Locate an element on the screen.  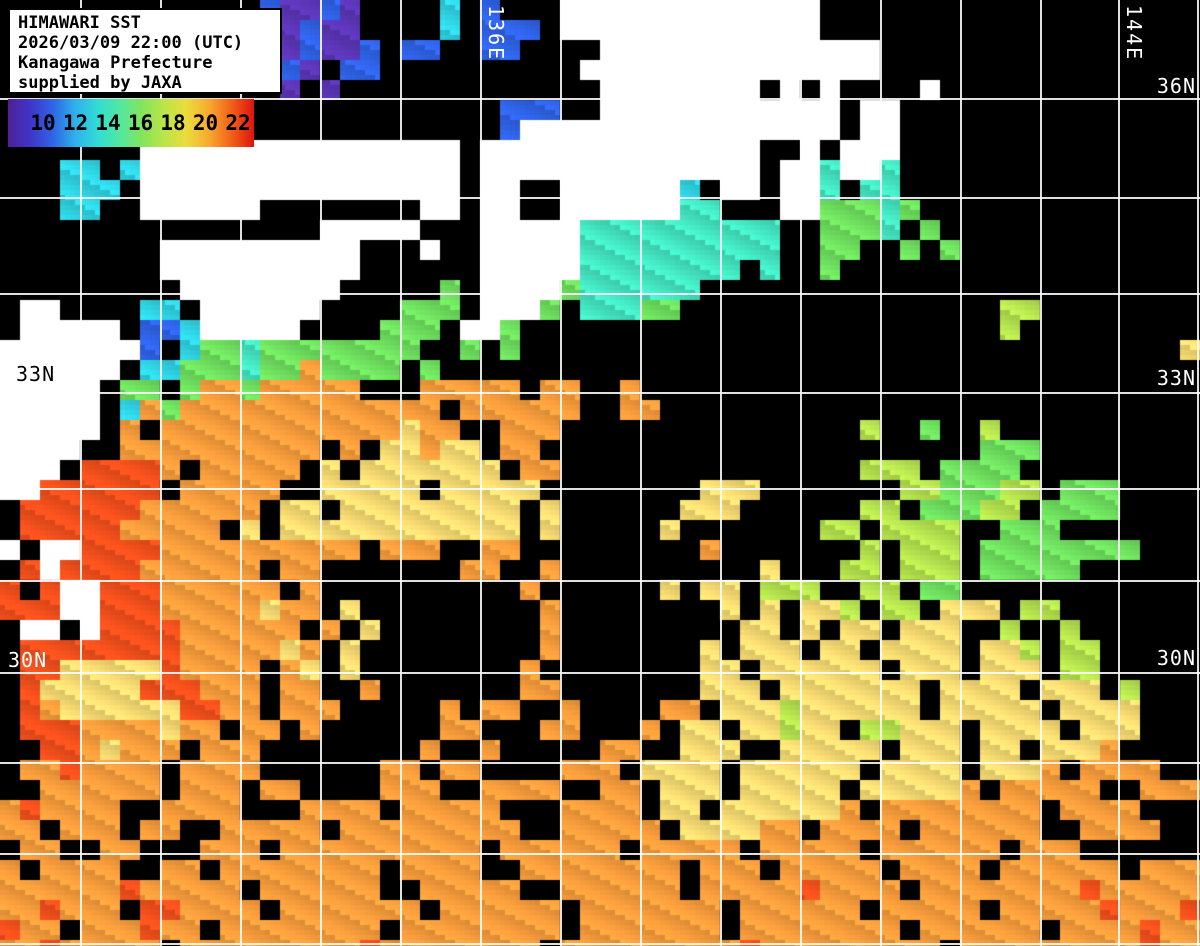
region-name: Kanagawa Prefecture is located at coordinates (115, 63).